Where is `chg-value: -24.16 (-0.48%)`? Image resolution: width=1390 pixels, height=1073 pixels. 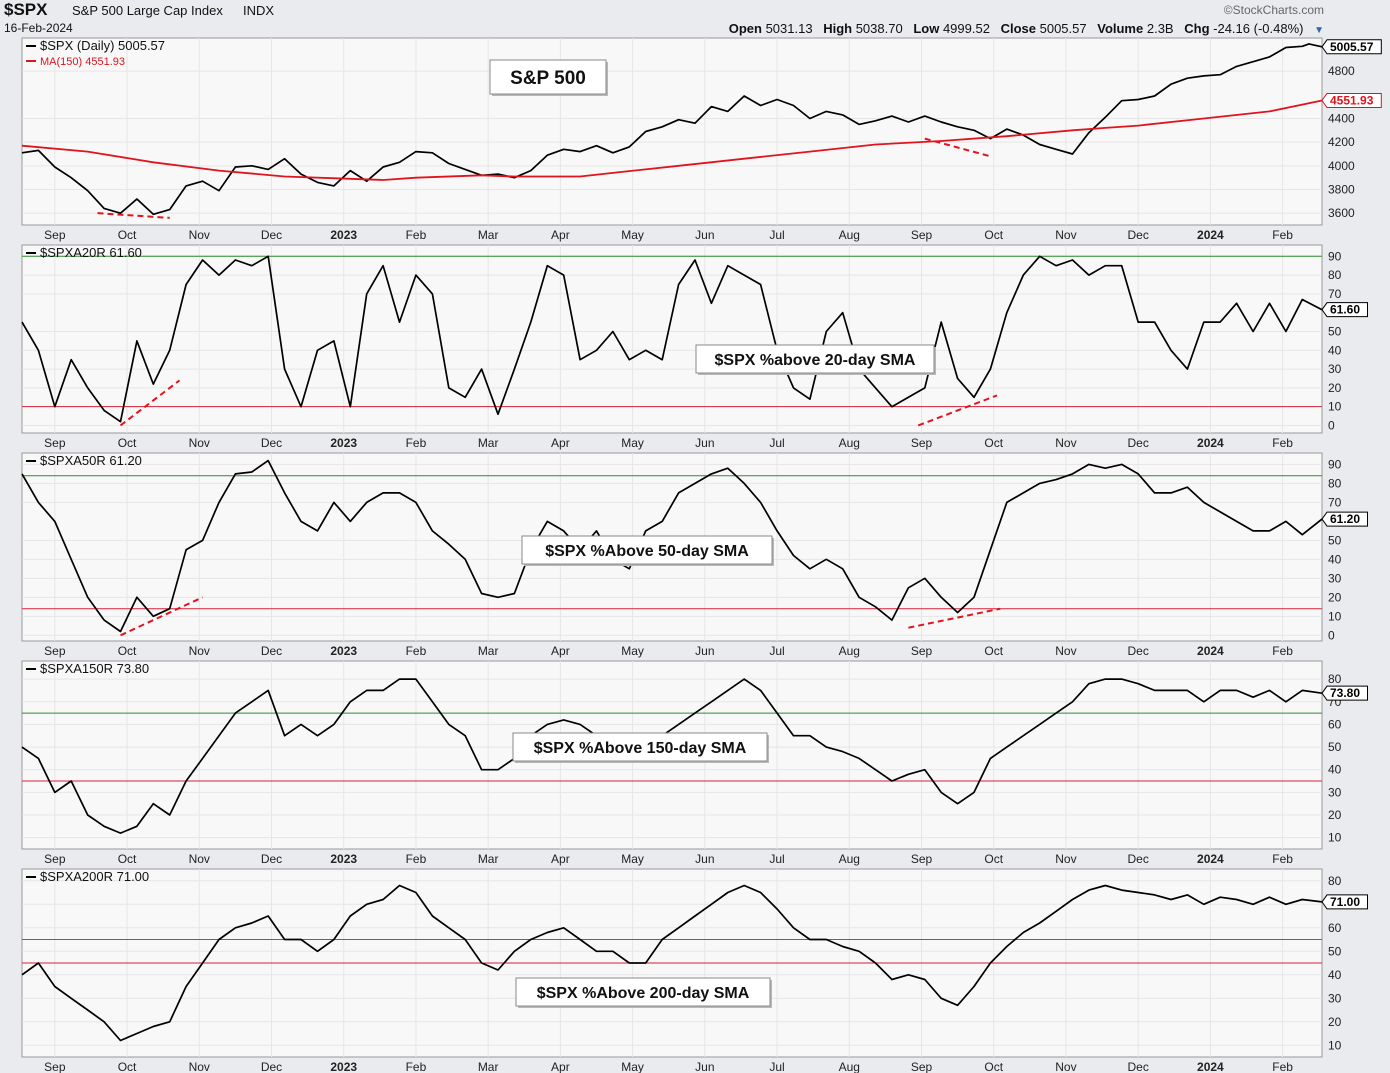
chg-value: -24.16 (-0.48%) is located at coordinates (1258, 28).